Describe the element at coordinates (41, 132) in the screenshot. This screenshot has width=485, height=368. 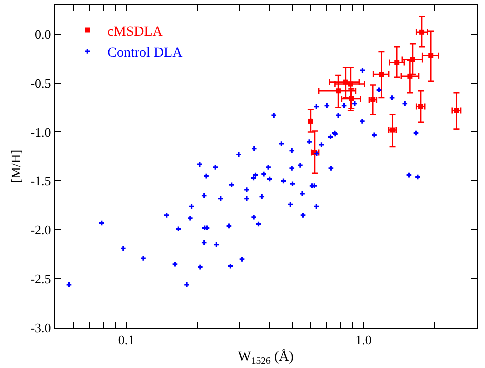
I see `y-tick-label: -1.0` at that location.